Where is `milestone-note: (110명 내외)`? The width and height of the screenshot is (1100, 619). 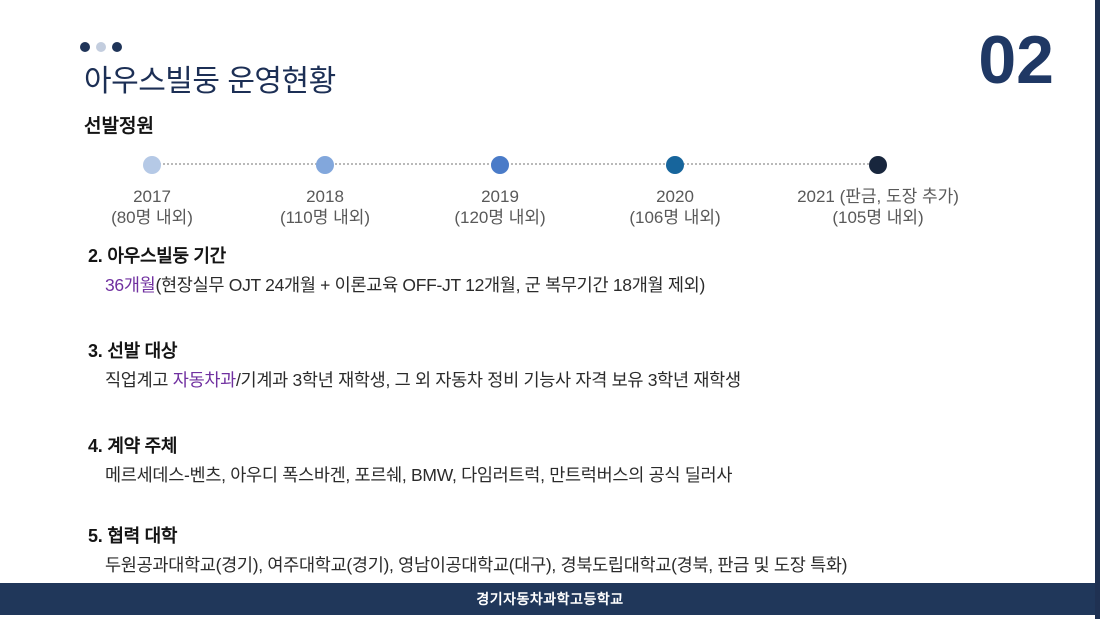
milestone-note: (110명 내외) is located at coordinates (325, 217).